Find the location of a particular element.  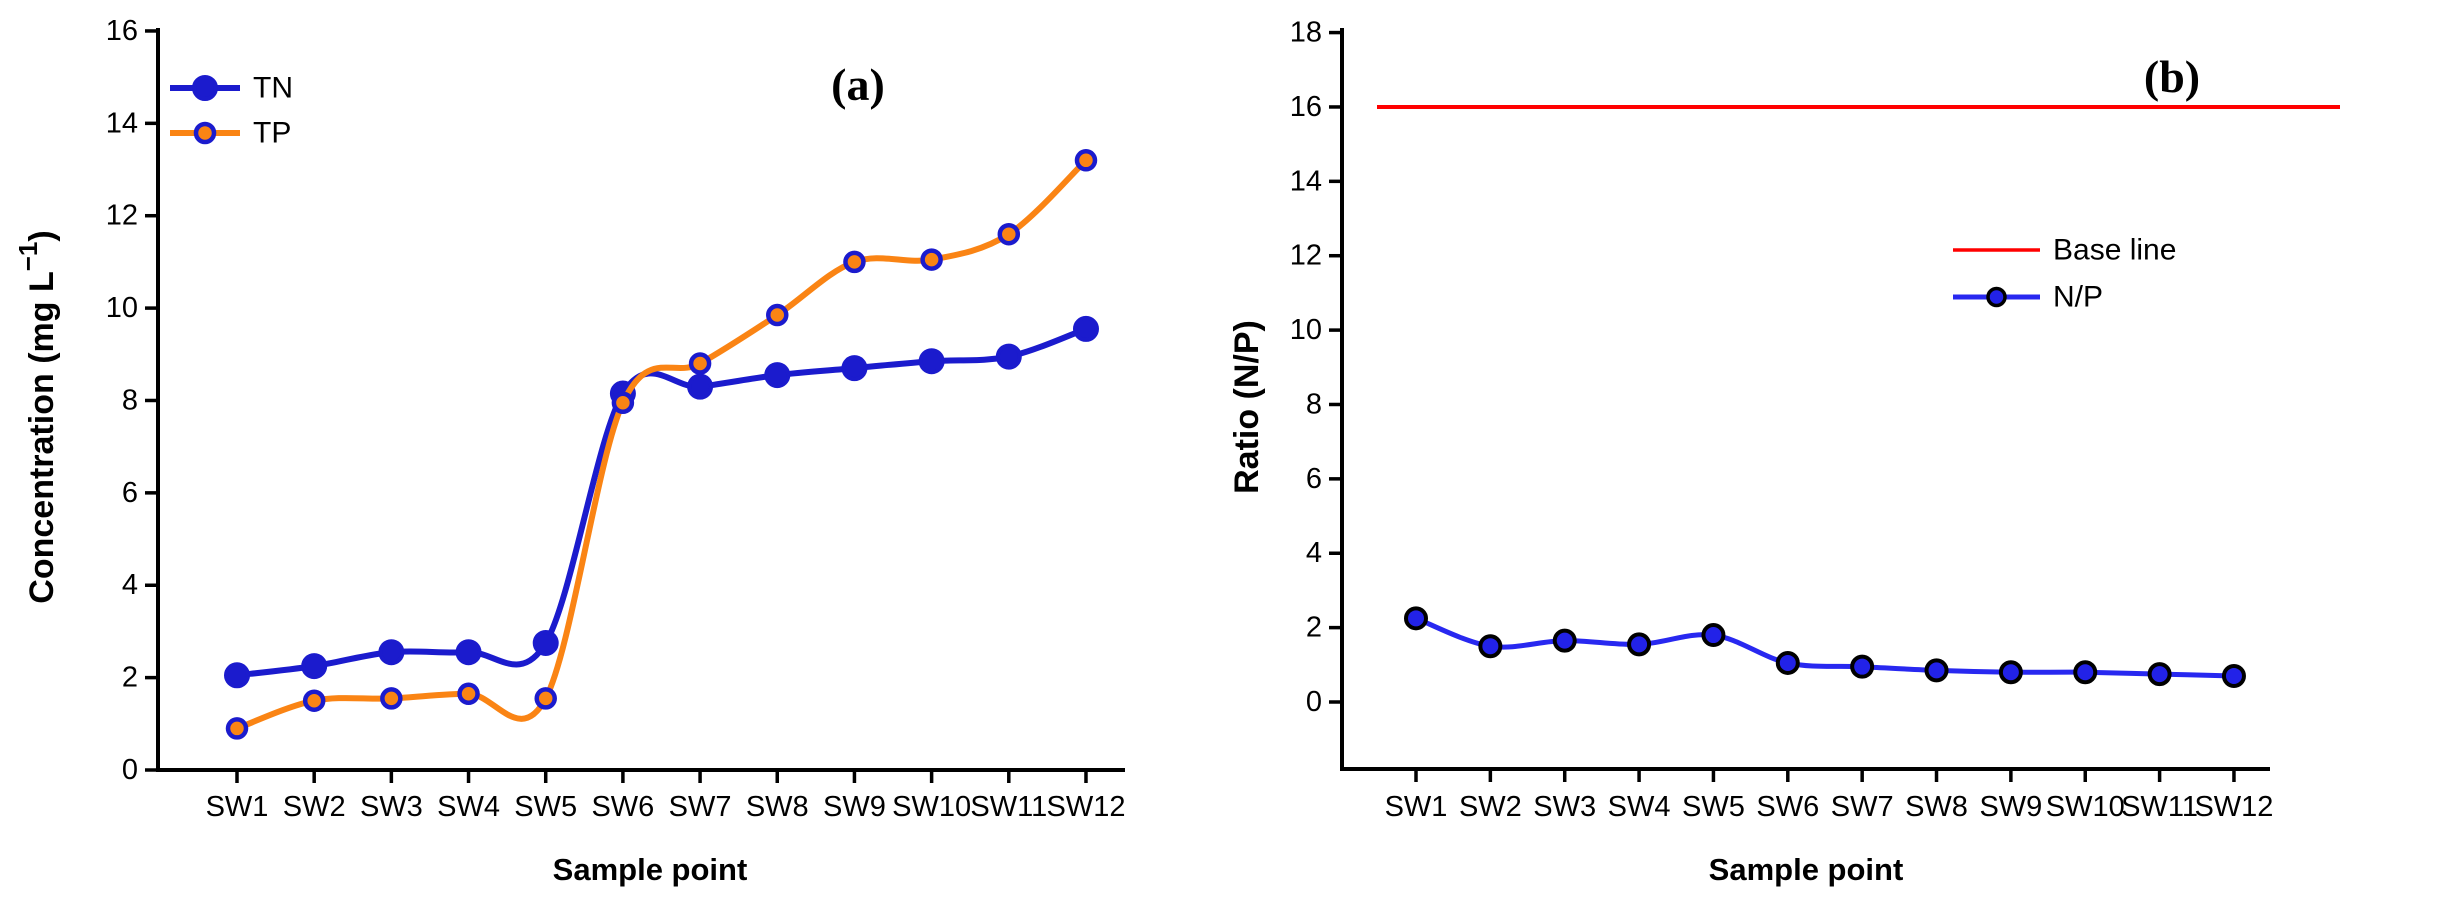

panel-a-y-tick-label-10: 10 is located at coordinates (122, 308).